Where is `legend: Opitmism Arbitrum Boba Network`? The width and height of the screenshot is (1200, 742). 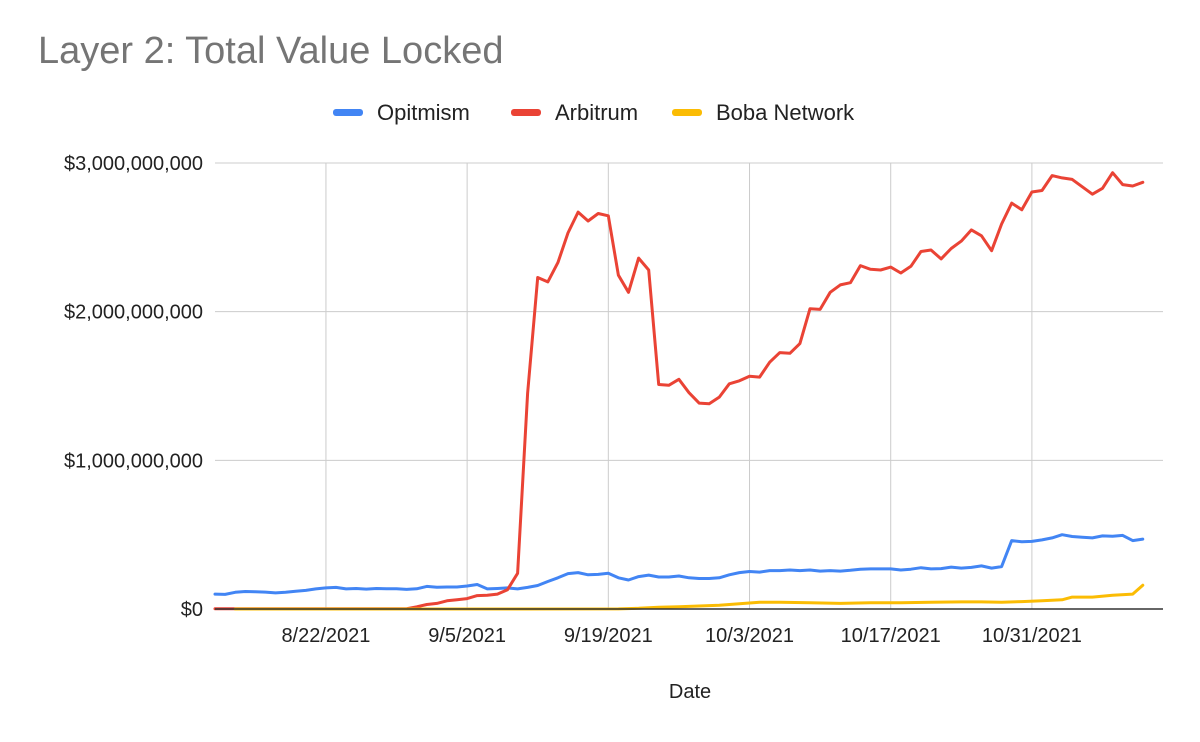
legend: Opitmism Arbitrum Boba Network is located at coordinates (594, 112).